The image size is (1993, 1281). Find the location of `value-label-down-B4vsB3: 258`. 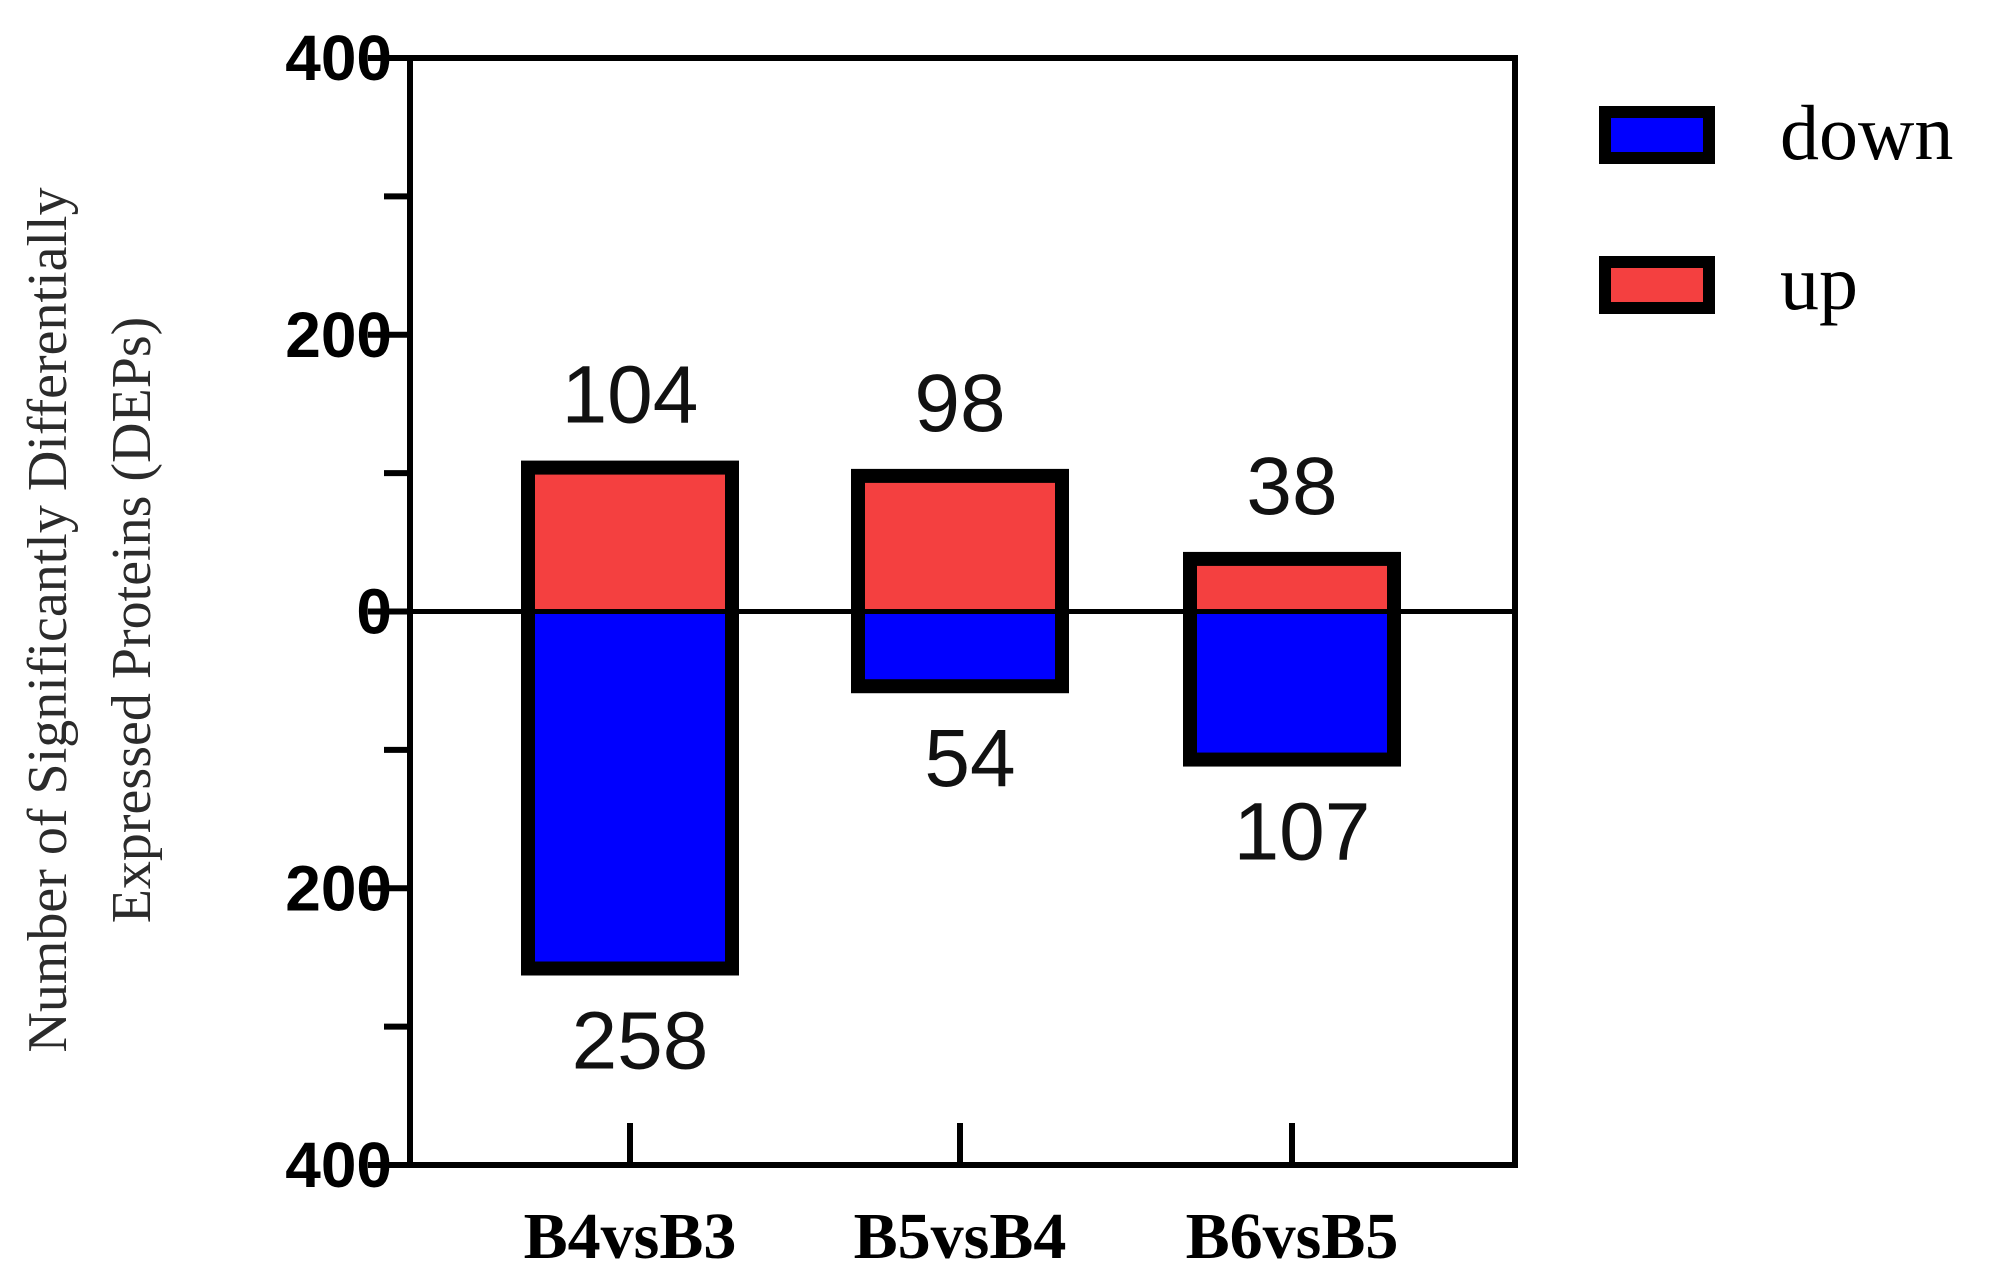

value-label-down-B4vsB3: 258 is located at coordinates (640, 1041).